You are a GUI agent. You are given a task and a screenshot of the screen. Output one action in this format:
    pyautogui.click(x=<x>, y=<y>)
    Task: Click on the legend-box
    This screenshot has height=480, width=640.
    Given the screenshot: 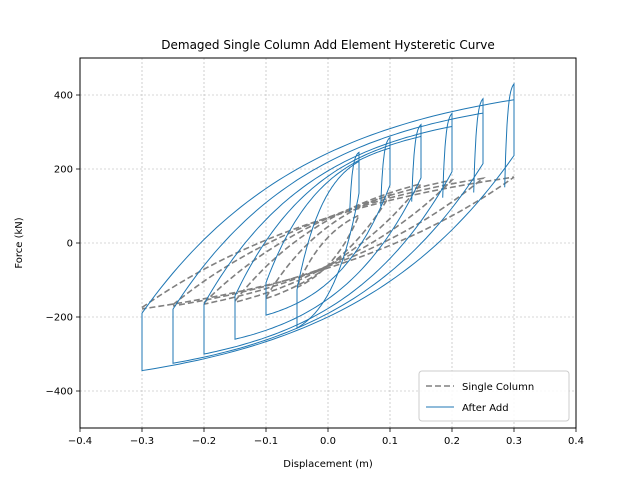 What is the action you would take?
    pyautogui.click(x=494, y=396)
    